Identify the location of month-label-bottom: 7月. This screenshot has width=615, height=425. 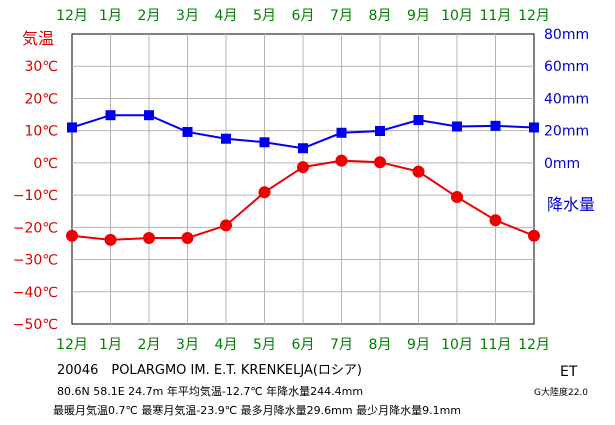
(341, 345).